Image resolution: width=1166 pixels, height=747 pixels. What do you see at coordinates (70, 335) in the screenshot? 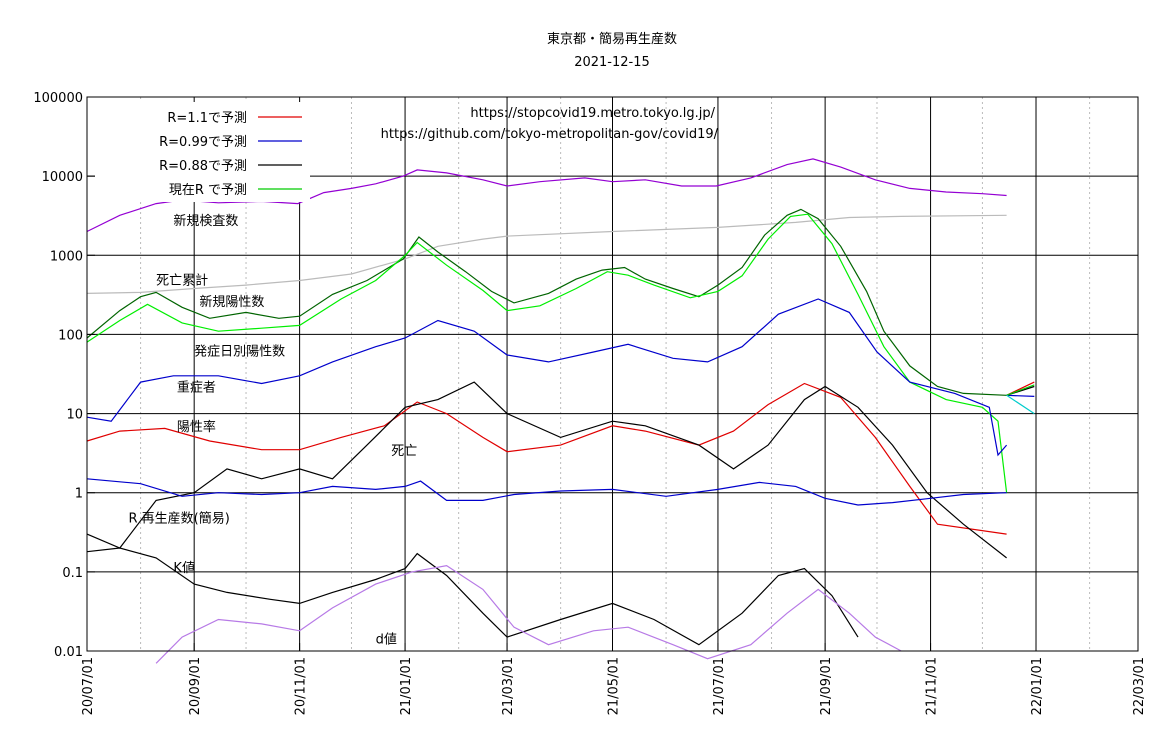
I see `y-tick-label: 100` at bounding box center [70, 335].